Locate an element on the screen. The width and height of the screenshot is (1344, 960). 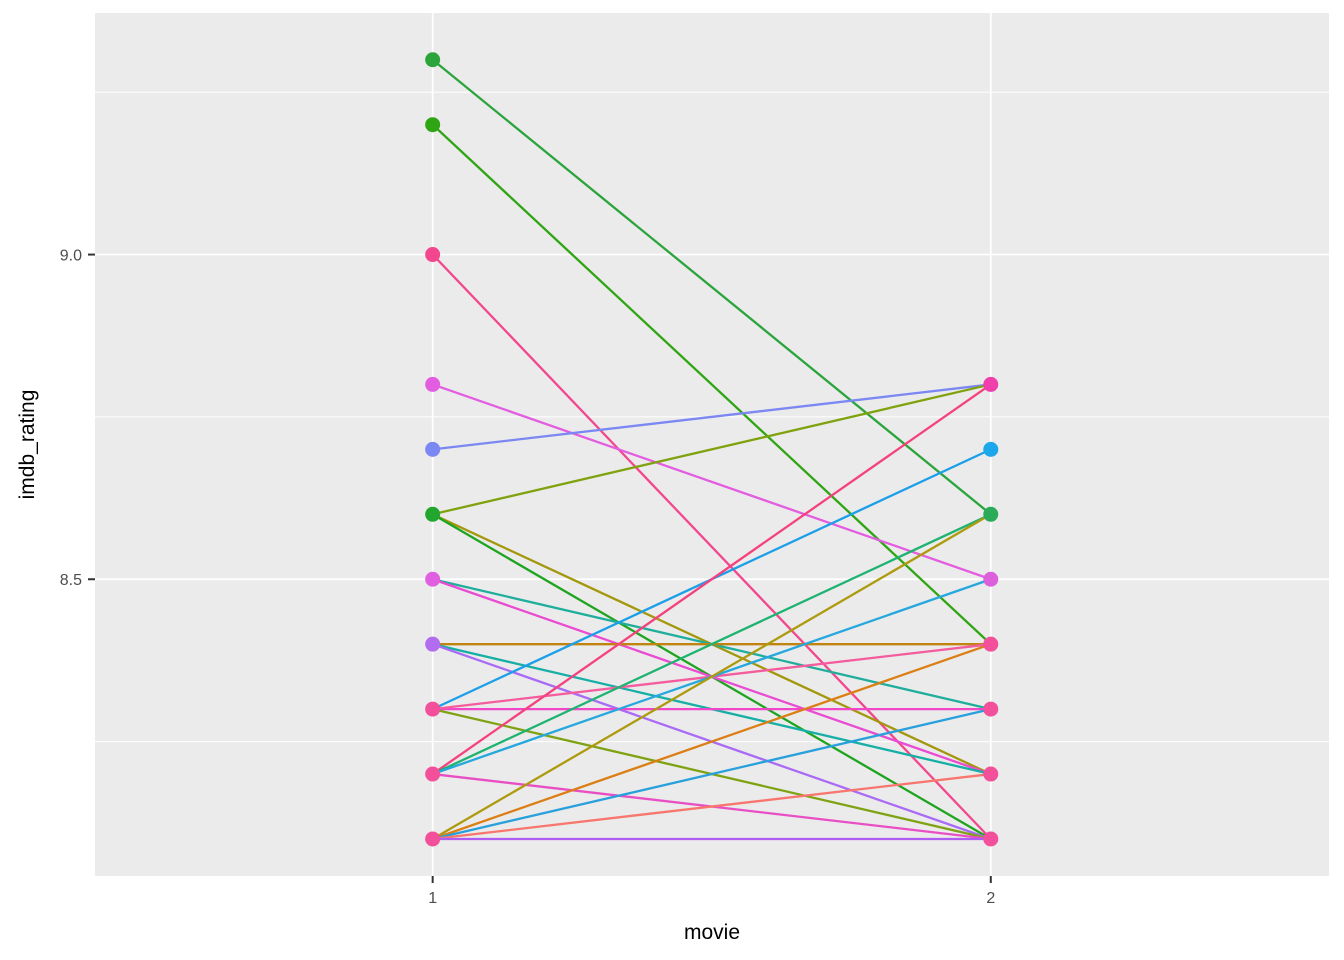
y-axis-title: imdb_rating is located at coordinates (27, 445).